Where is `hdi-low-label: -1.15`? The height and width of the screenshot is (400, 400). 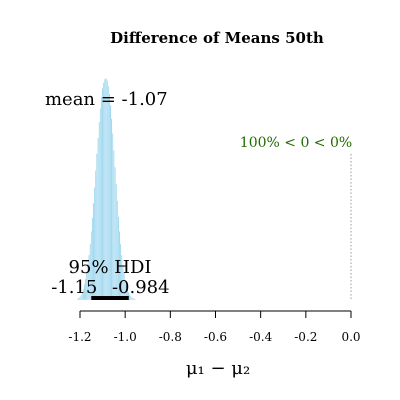 hdi-low-label: -1.15 is located at coordinates (74, 287).